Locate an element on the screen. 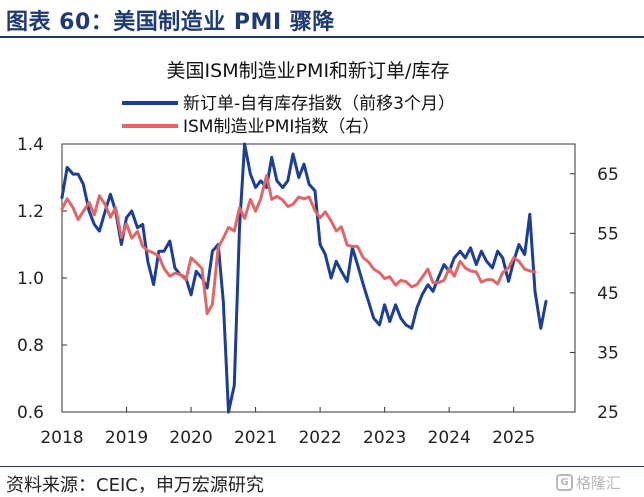 The width and height of the screenshot is (644, 497). watermark-logo-icon: G is located at coordinates (564, 482).